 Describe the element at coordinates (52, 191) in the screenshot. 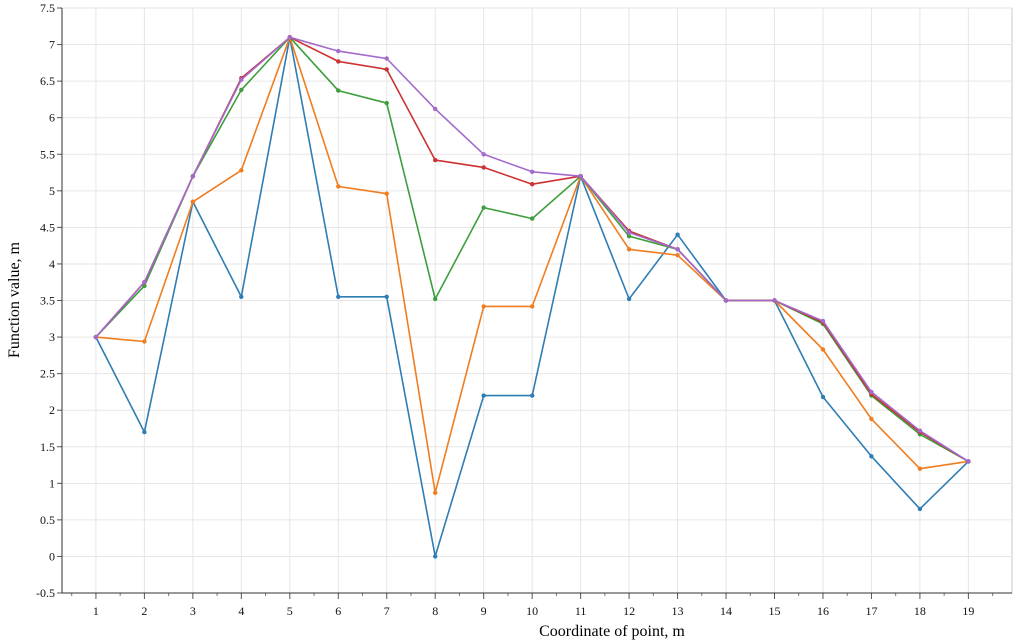

I see `y-tick-label: 5` at that location.